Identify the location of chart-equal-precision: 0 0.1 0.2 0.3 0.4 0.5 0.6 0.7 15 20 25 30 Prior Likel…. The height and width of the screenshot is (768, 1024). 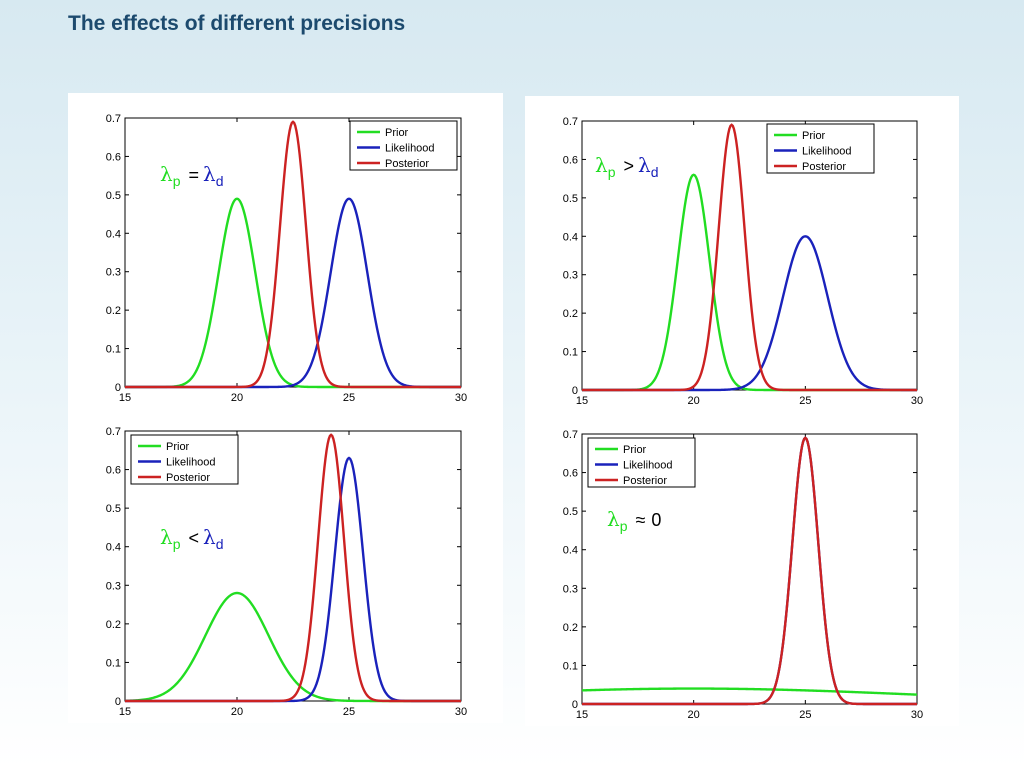
(286, 258).